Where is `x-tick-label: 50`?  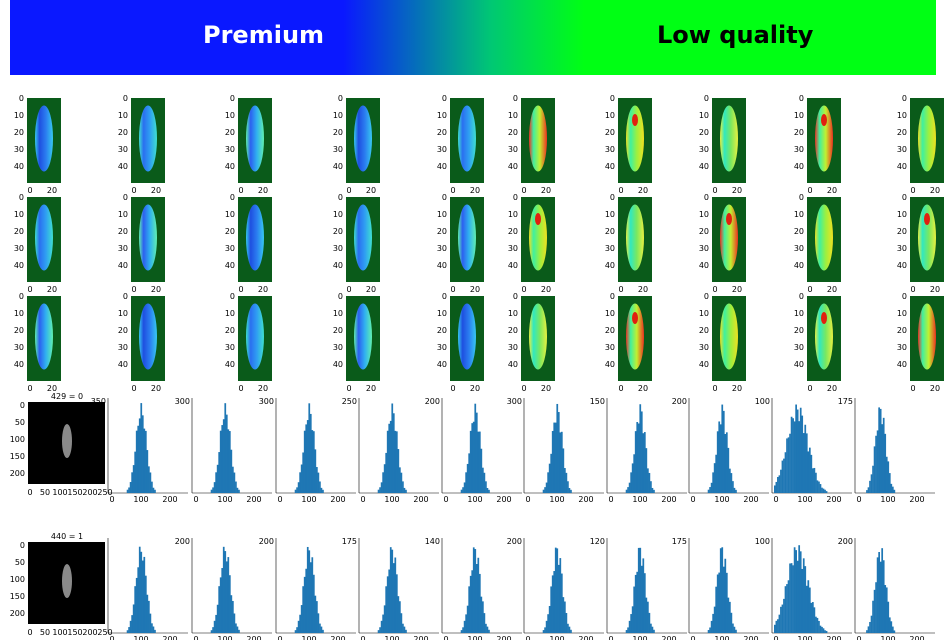 x-tick-label: 50 is located at coordinates (45, 492).